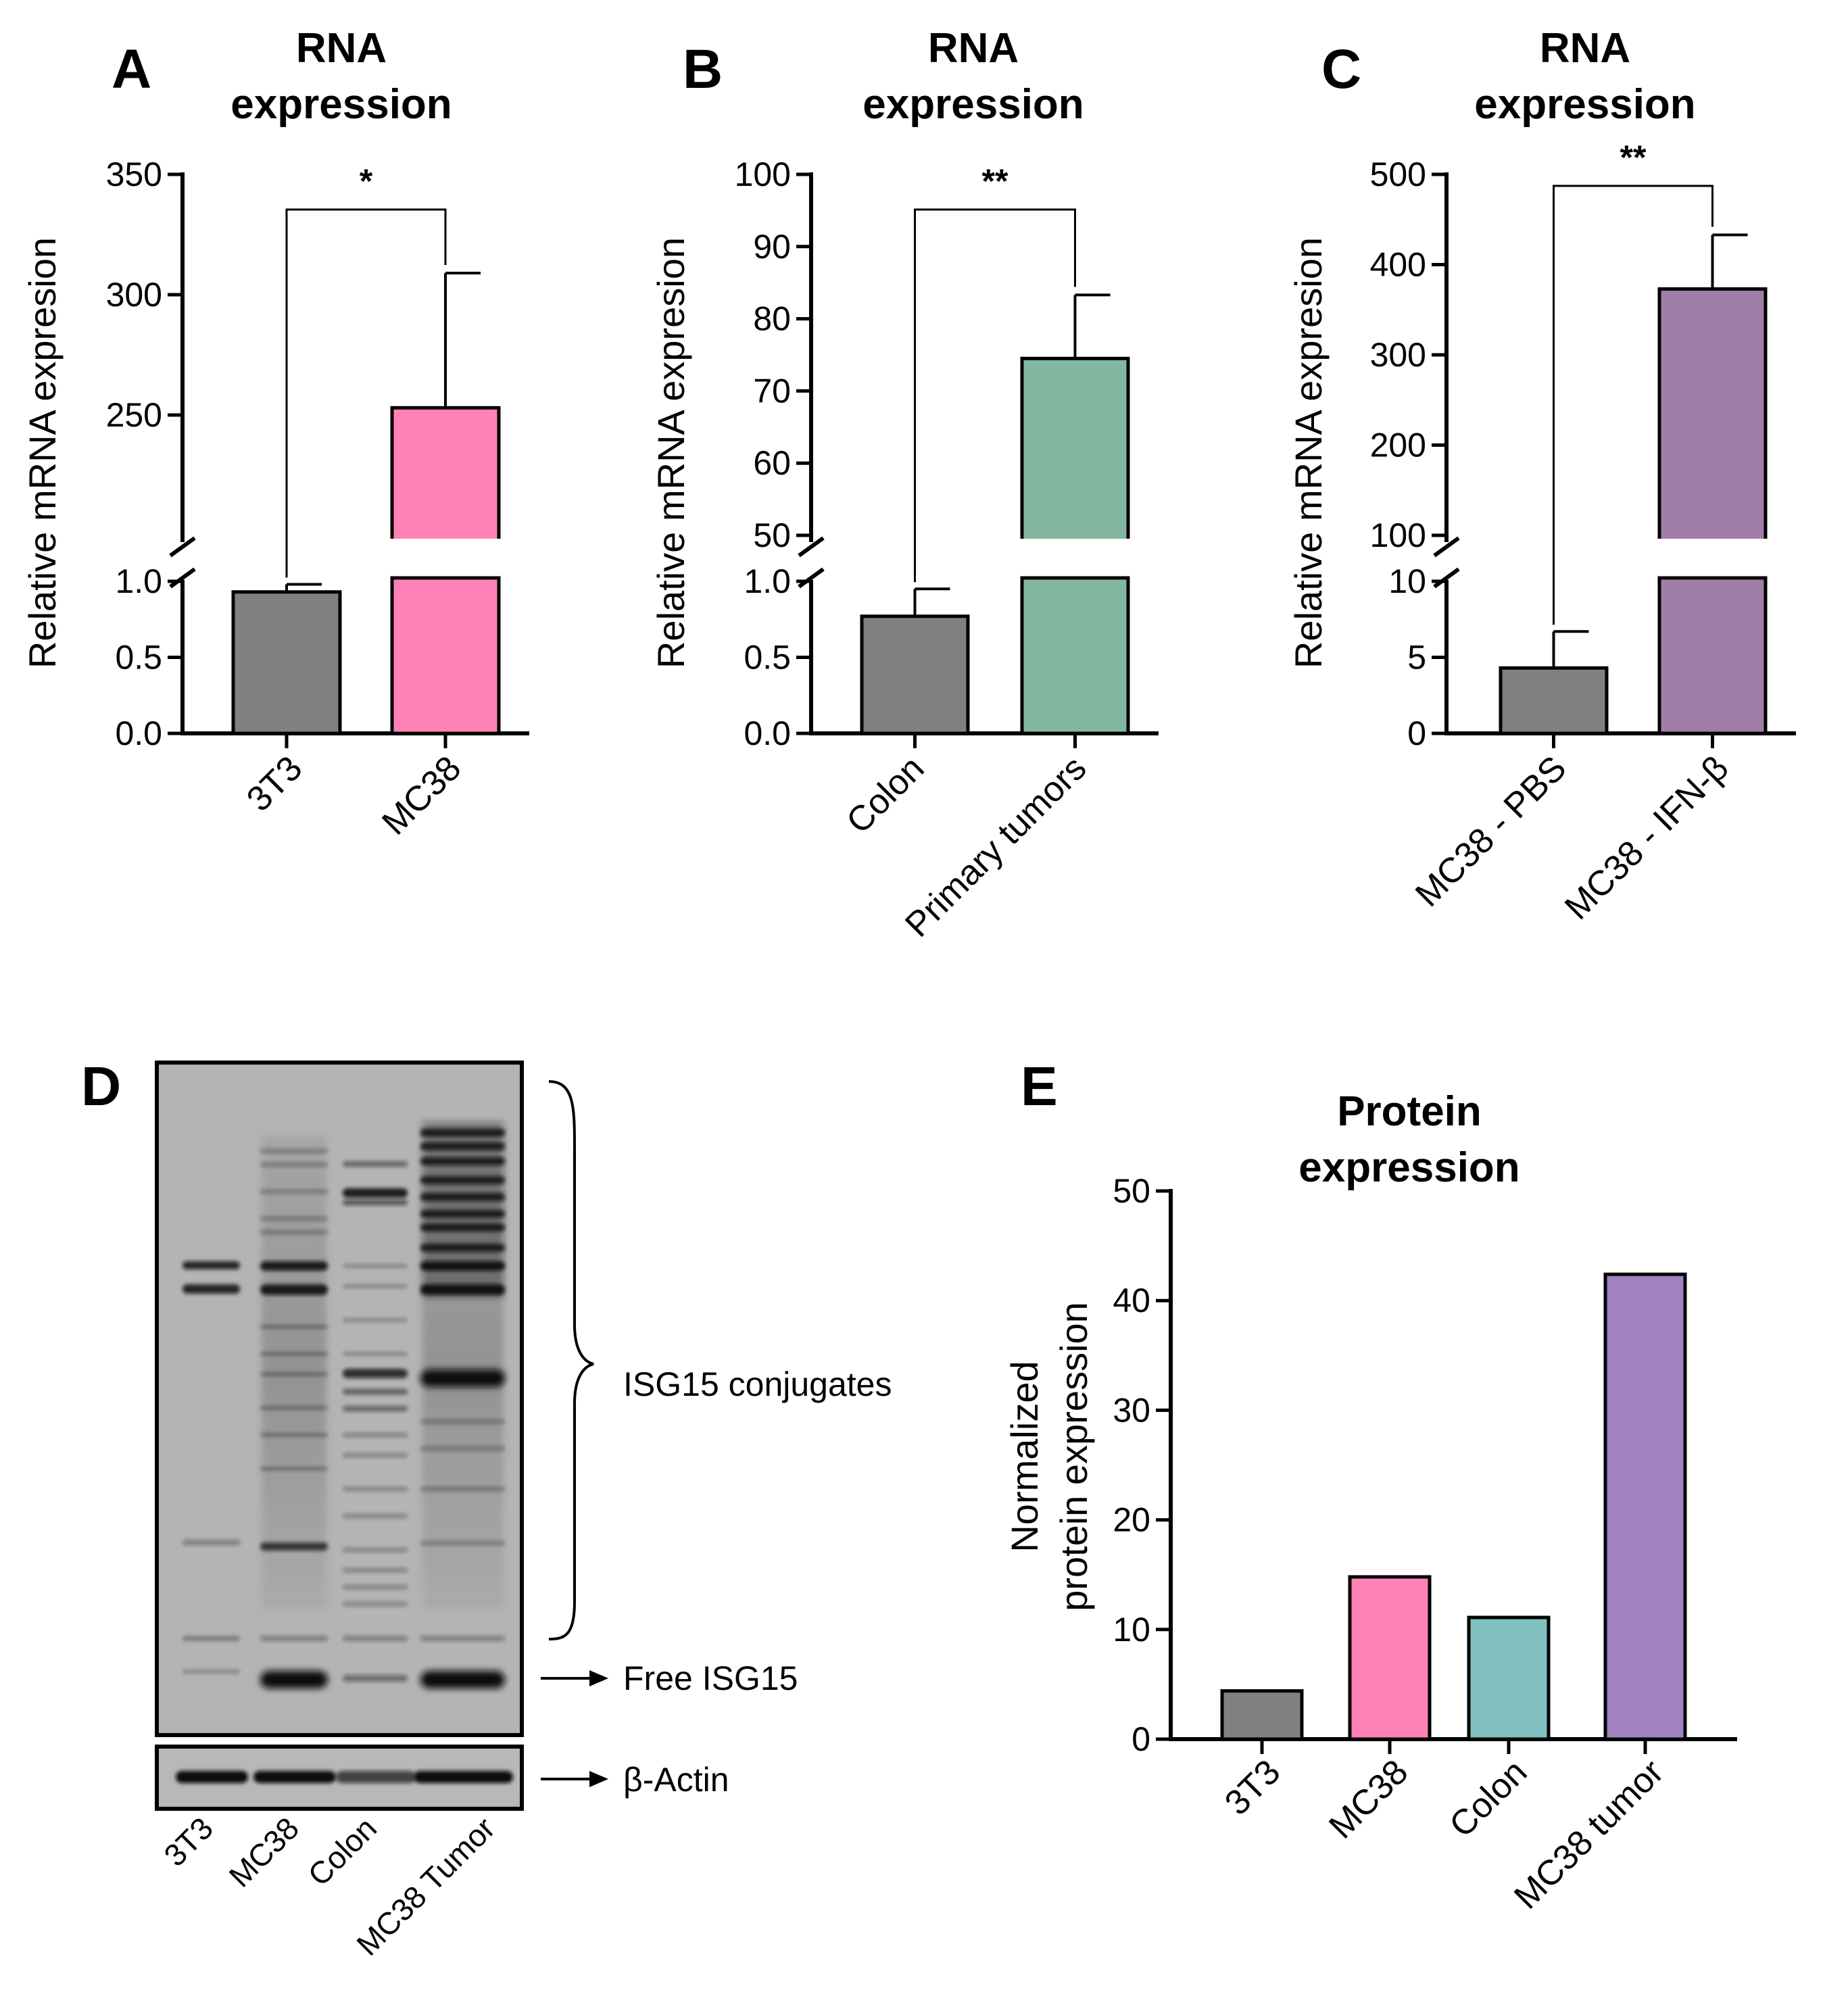 The height and width of the screenshot is (1996, 1848). What do you see at coordinates (344, 1452) in the screenshot?
I see `blot-bands` at bounding box center [344, 1452].